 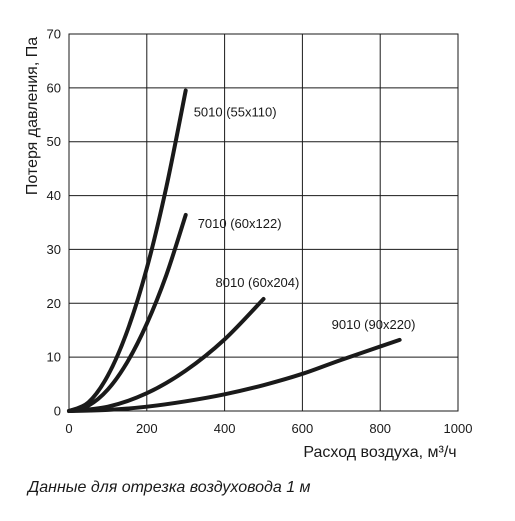 What do you see at coordinates (258, 282) in the screenshot?
I see `series-label: 8010 (60x204)` at bounding box center [258, 282].